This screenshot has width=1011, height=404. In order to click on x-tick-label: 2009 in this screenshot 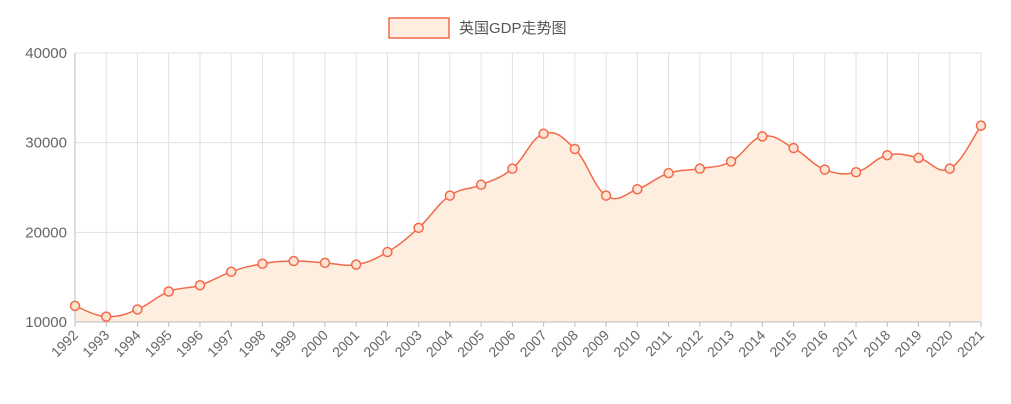, I will do `click(595, 343)`.